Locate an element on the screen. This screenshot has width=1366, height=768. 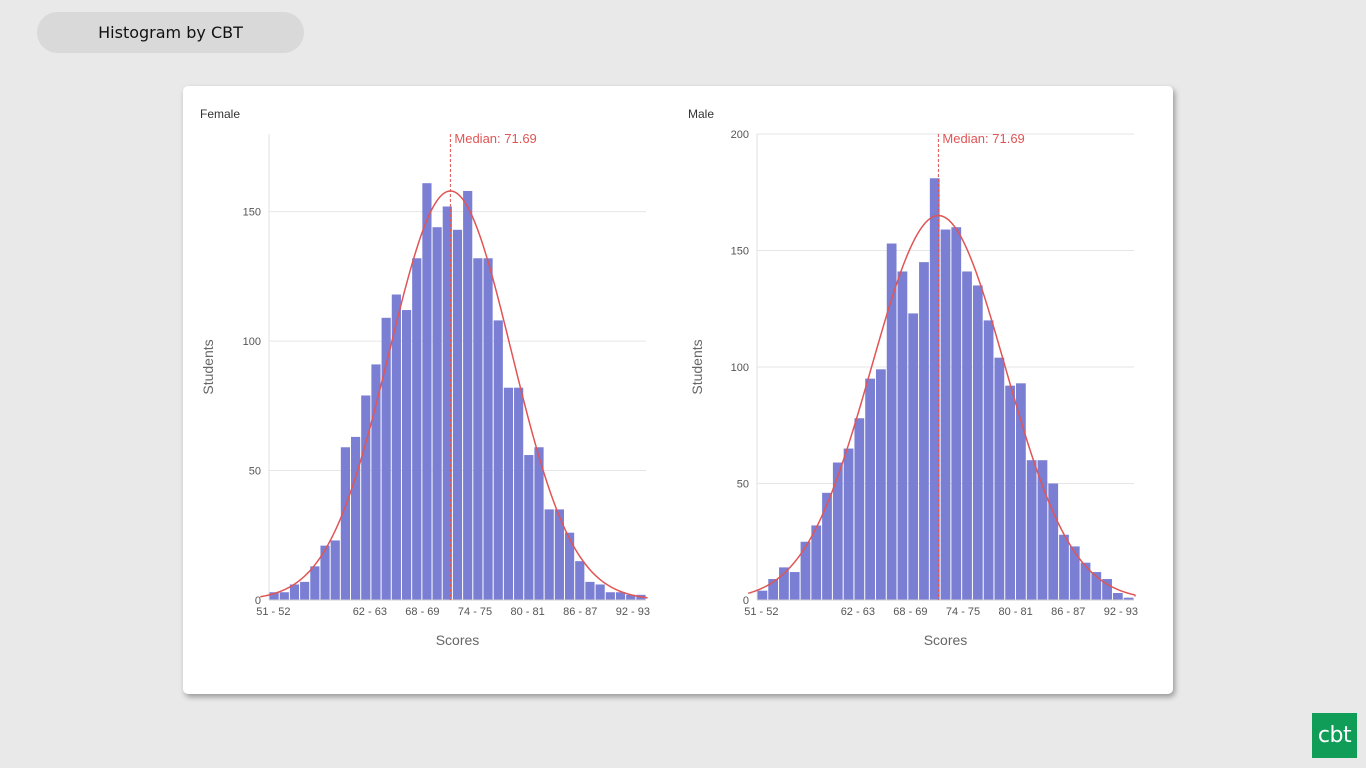
chart-title: Female is located at coordinates (220, 114).